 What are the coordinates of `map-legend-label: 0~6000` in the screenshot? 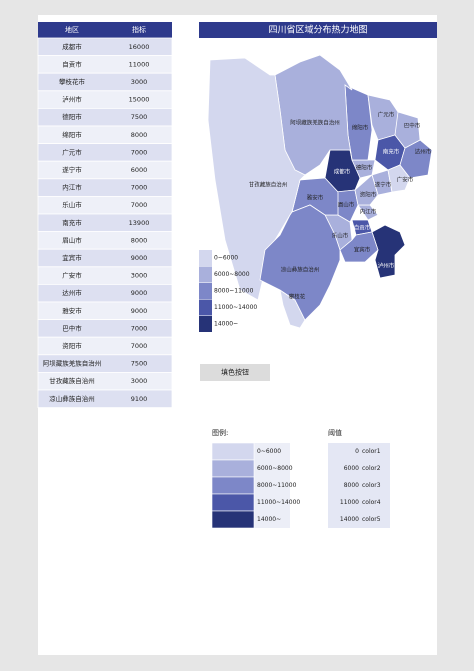 It's located at (226, 258).